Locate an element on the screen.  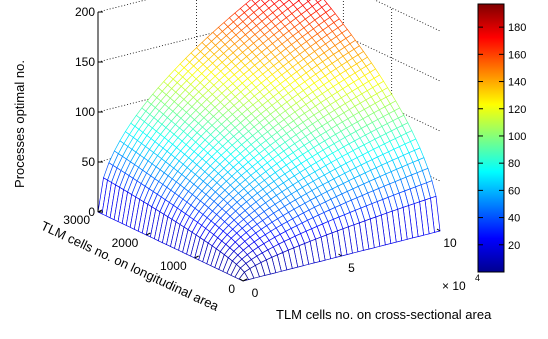
x-tick-label: 0 is located at coordinates (255, 293).